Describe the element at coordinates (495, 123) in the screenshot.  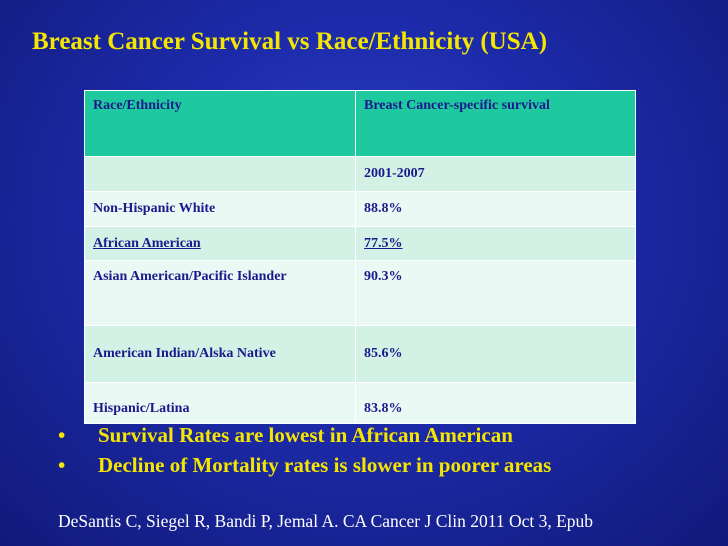
I see `header-cell-survival: Breast Cancer-specific survival` at that location.